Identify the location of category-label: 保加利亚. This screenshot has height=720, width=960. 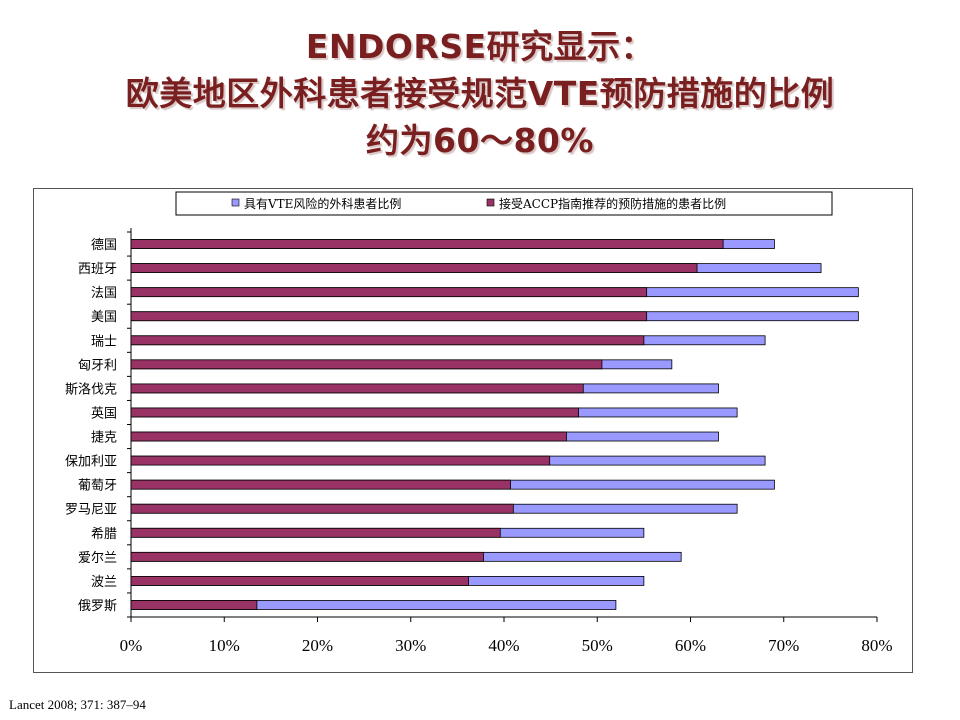
(91, 462).